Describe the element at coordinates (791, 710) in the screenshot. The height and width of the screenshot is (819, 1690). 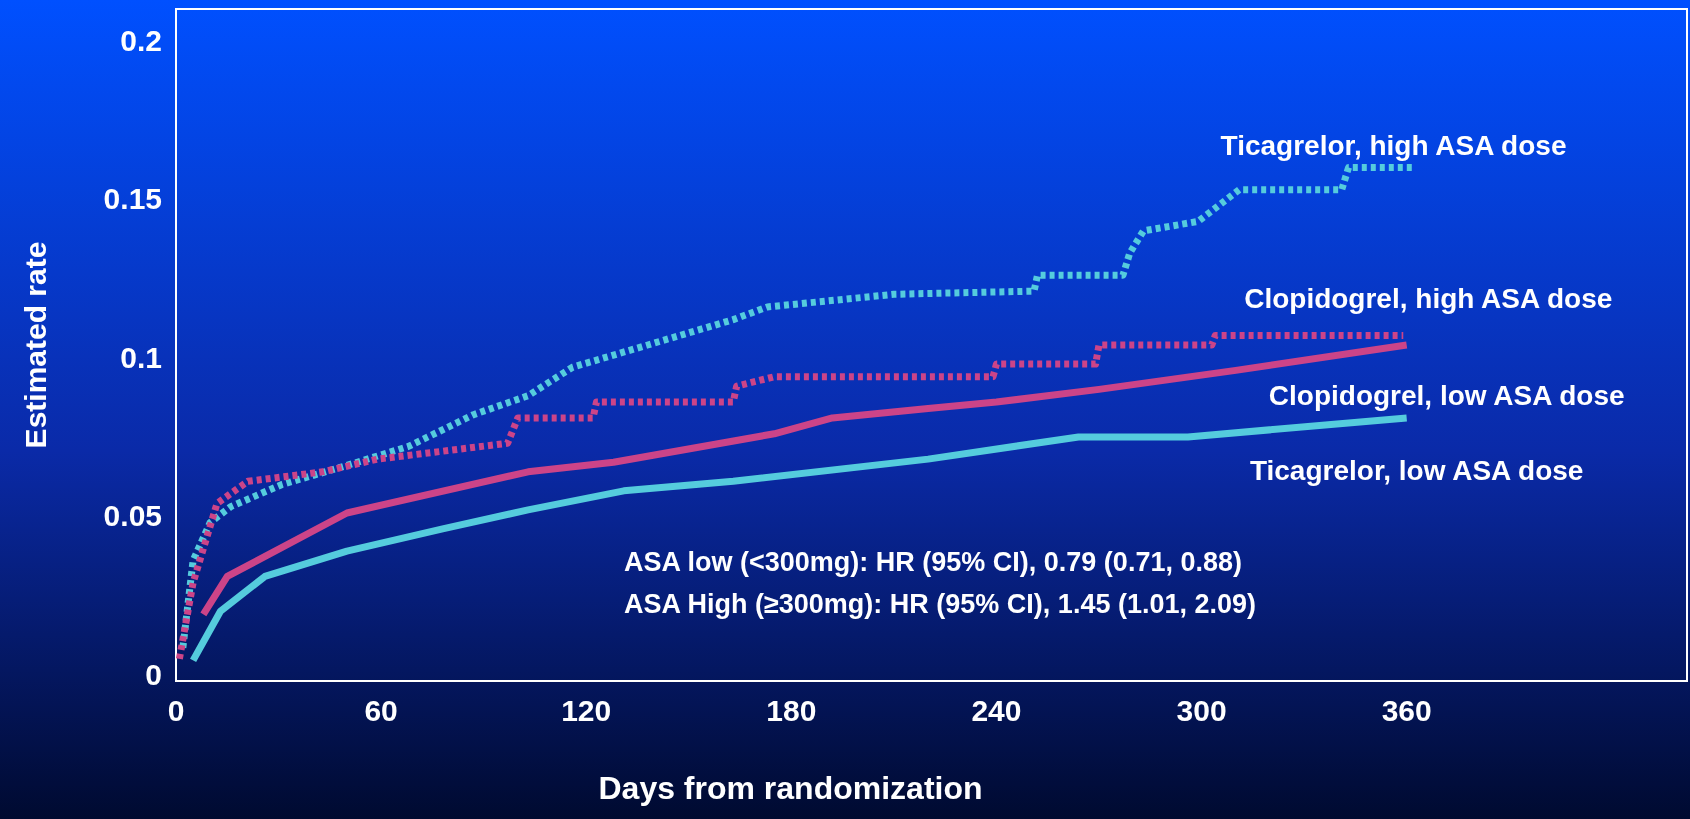
I see `x-tick-label: 180` at that location.